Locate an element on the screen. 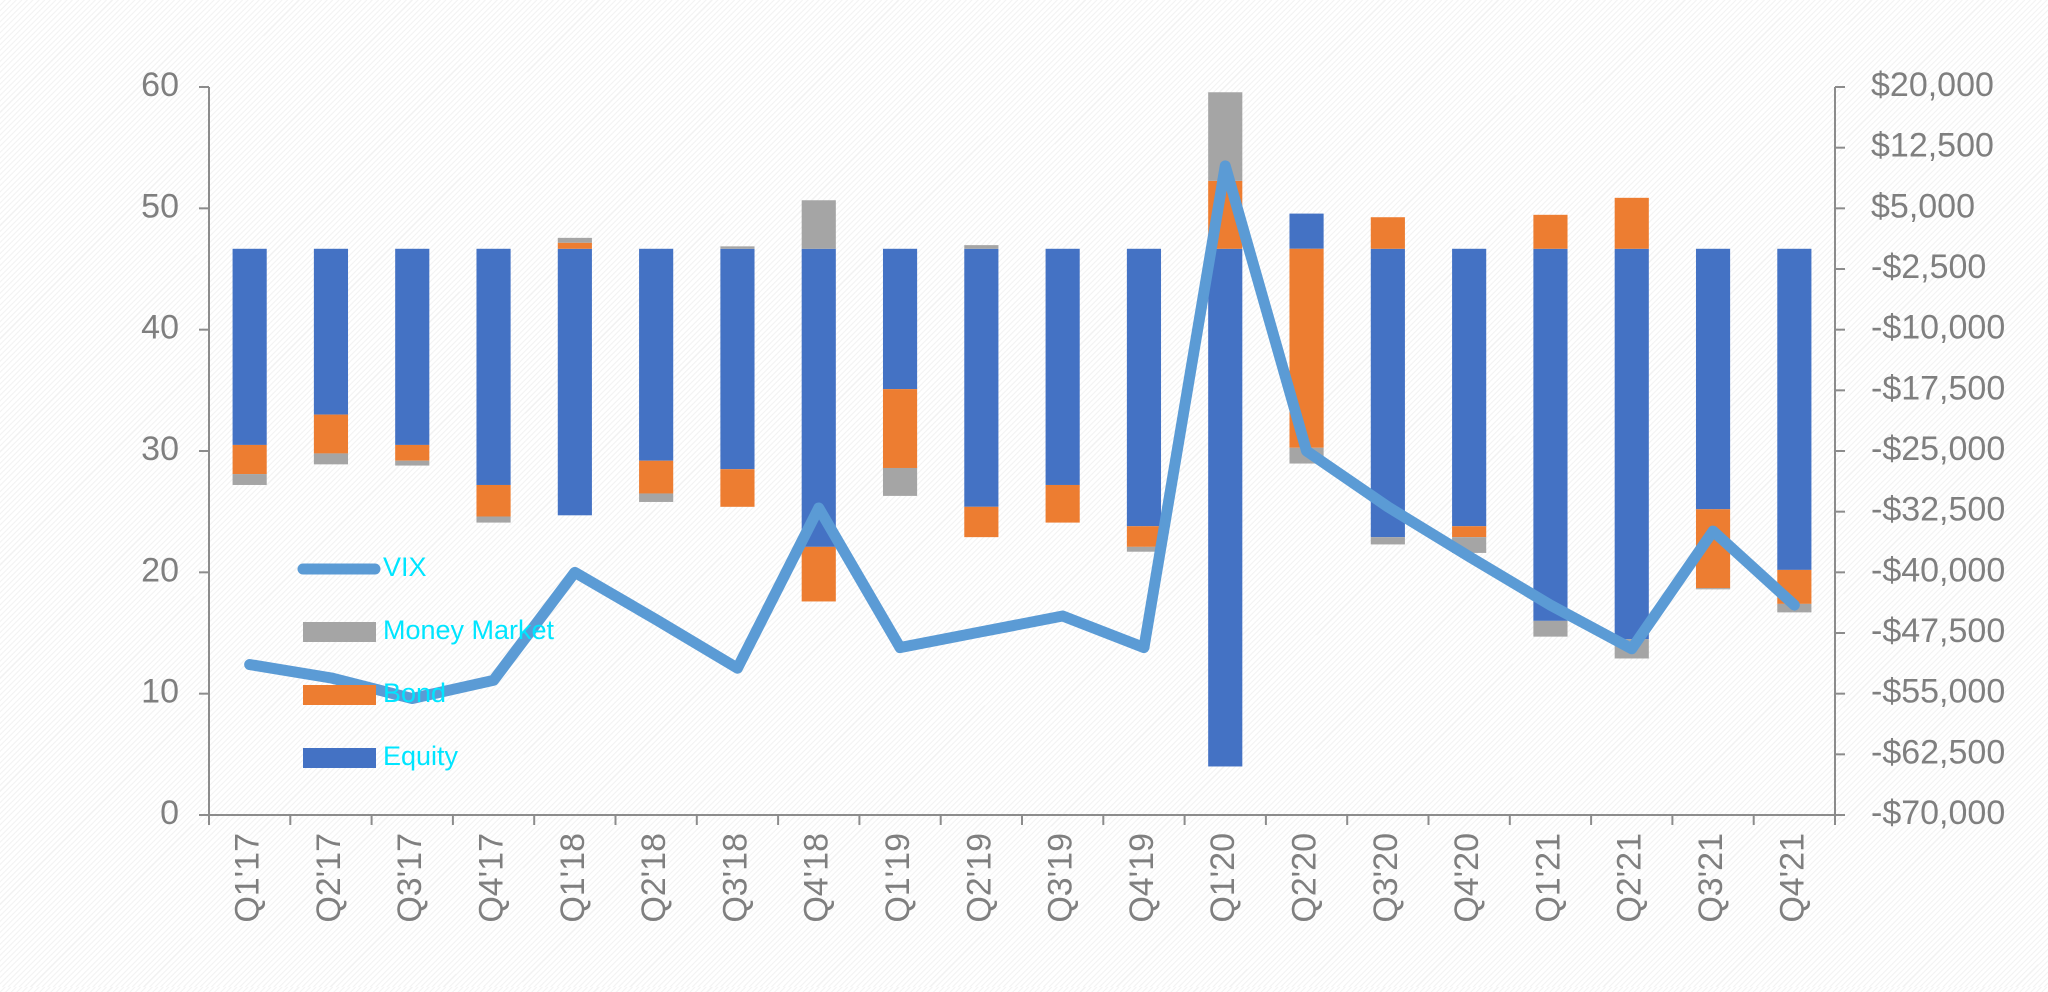 Image resolution: width=2048 pixels, height=992 pixels. y2-tick-label: -$17,500 is located at coordinates (1938, 388).